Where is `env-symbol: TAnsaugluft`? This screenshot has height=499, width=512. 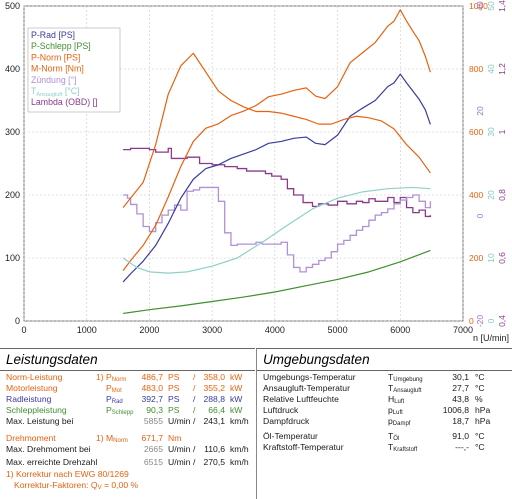 env-symbol: TAnsaugluft is located at coordinates (405, 388).